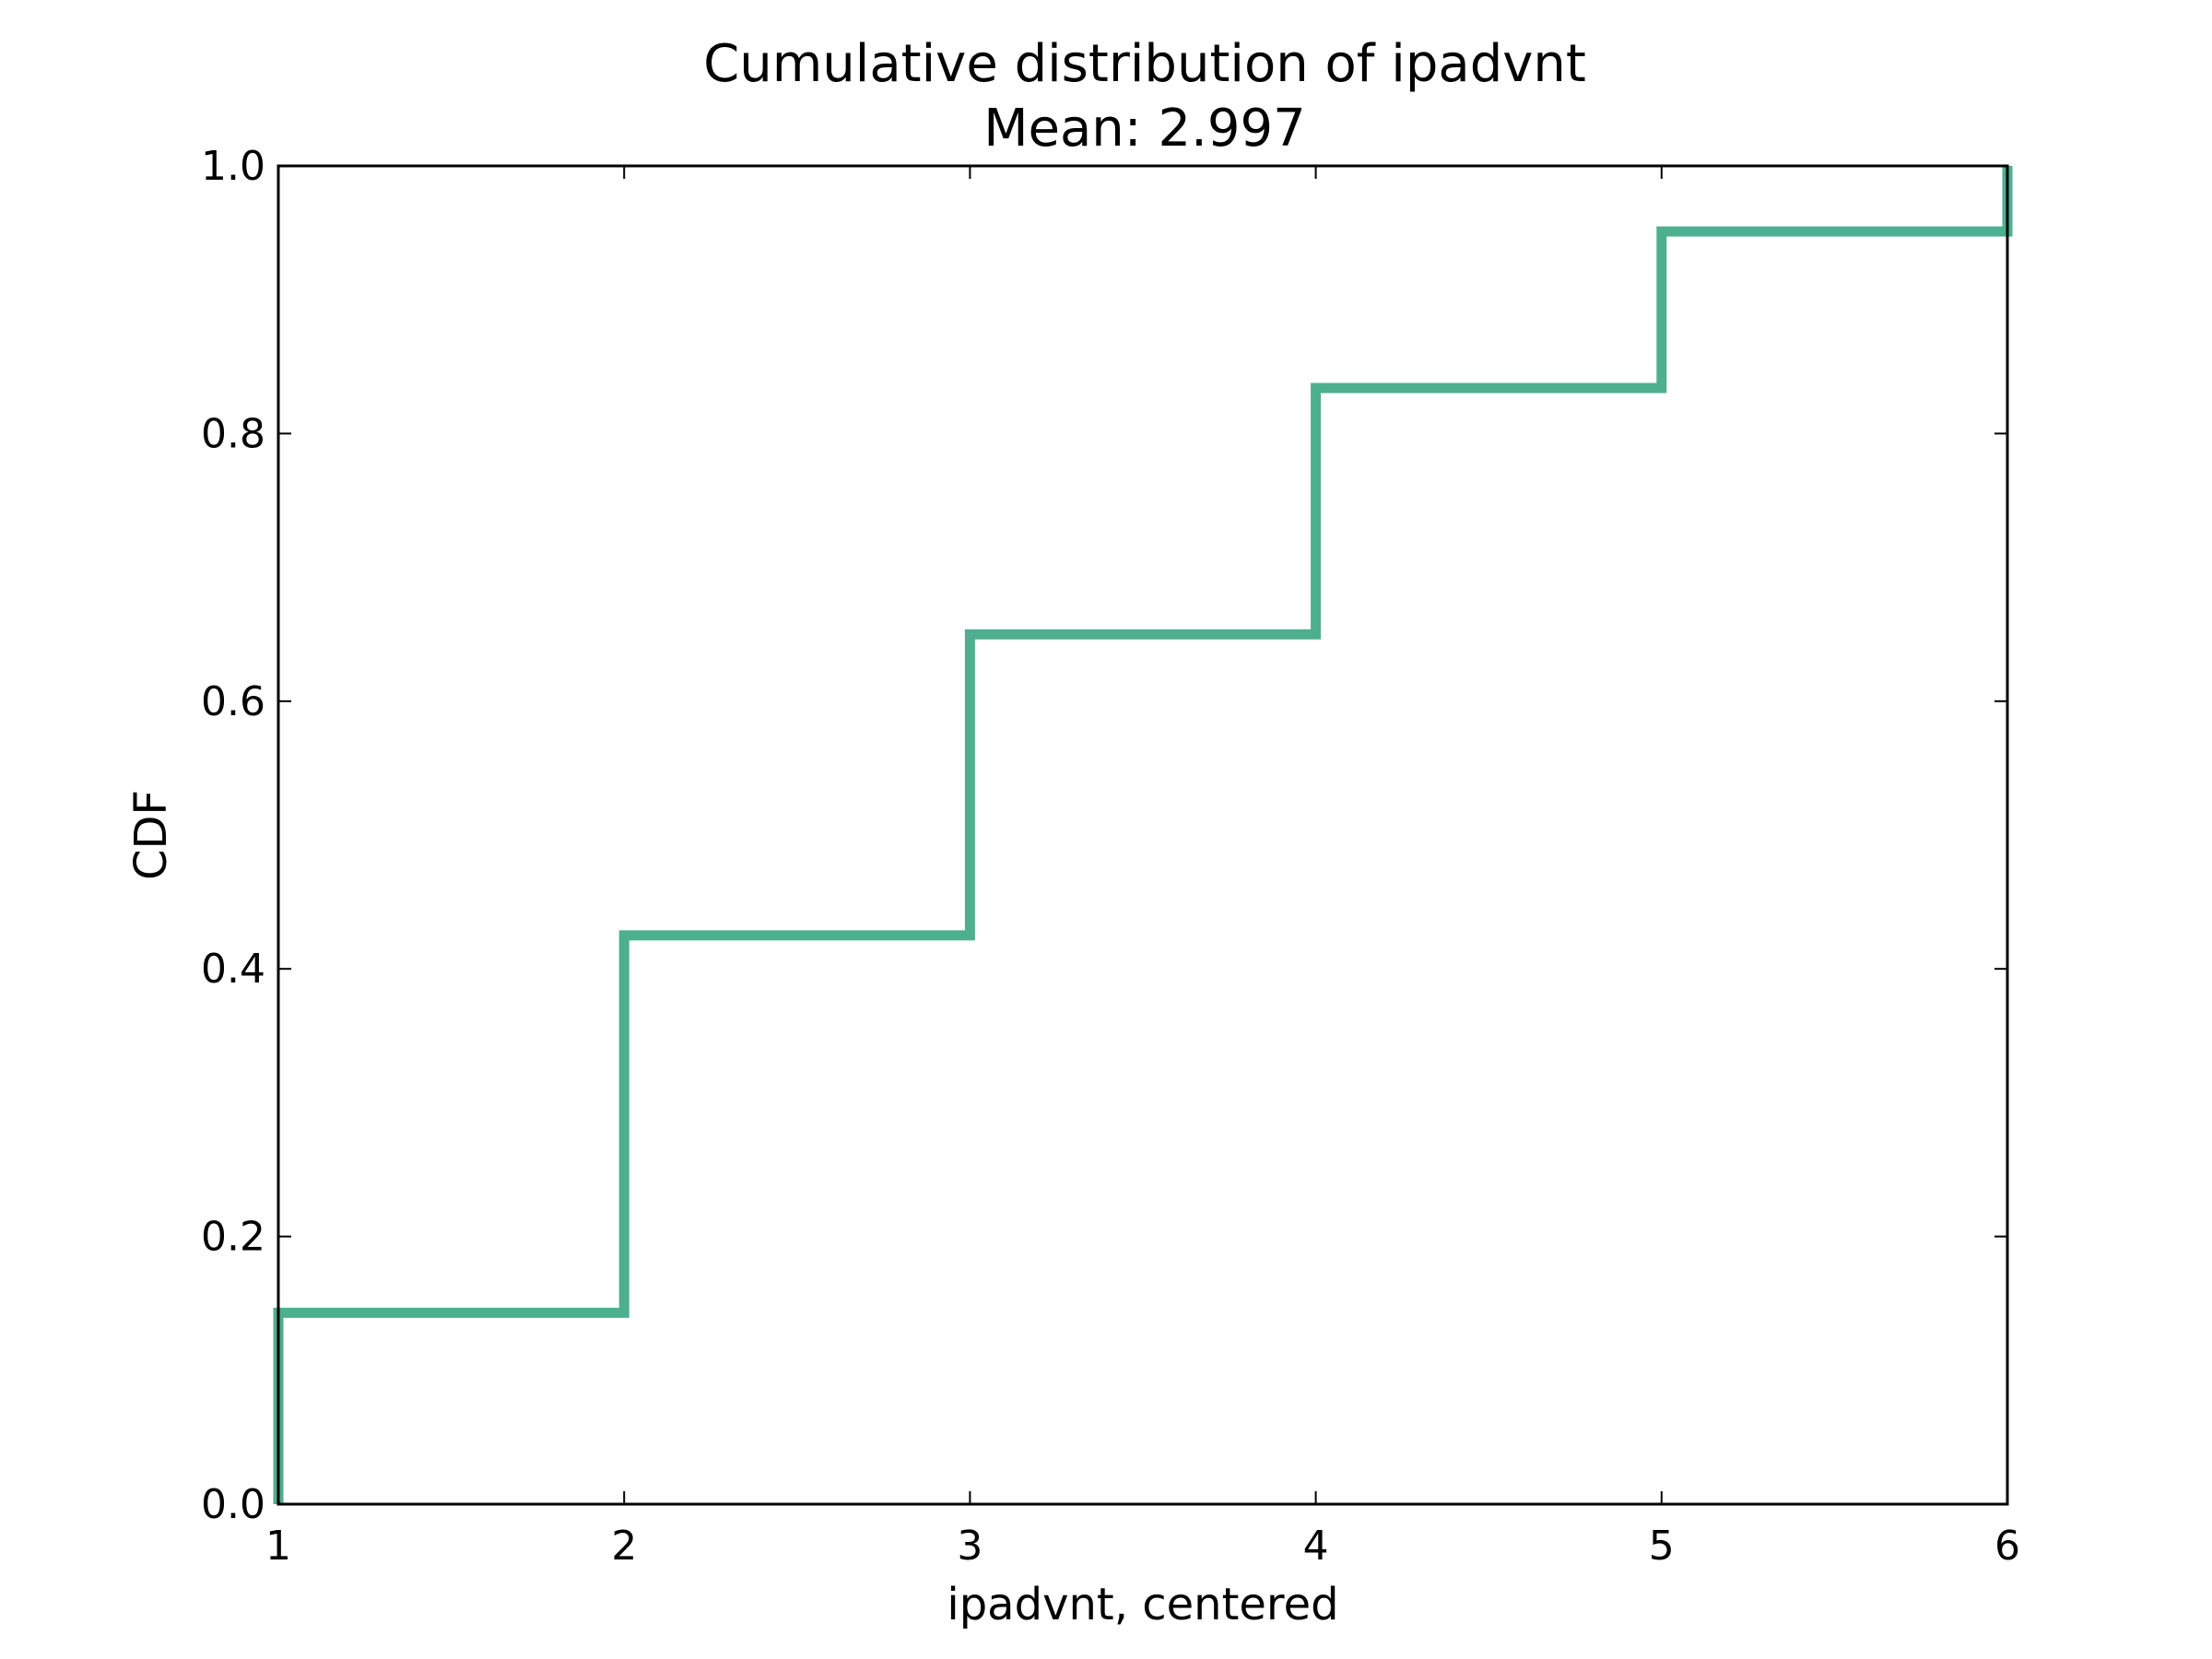 The width and height of the screenshot is (2212, 1659). I want to click on y-axis-label: CDF, so click(151, 835).